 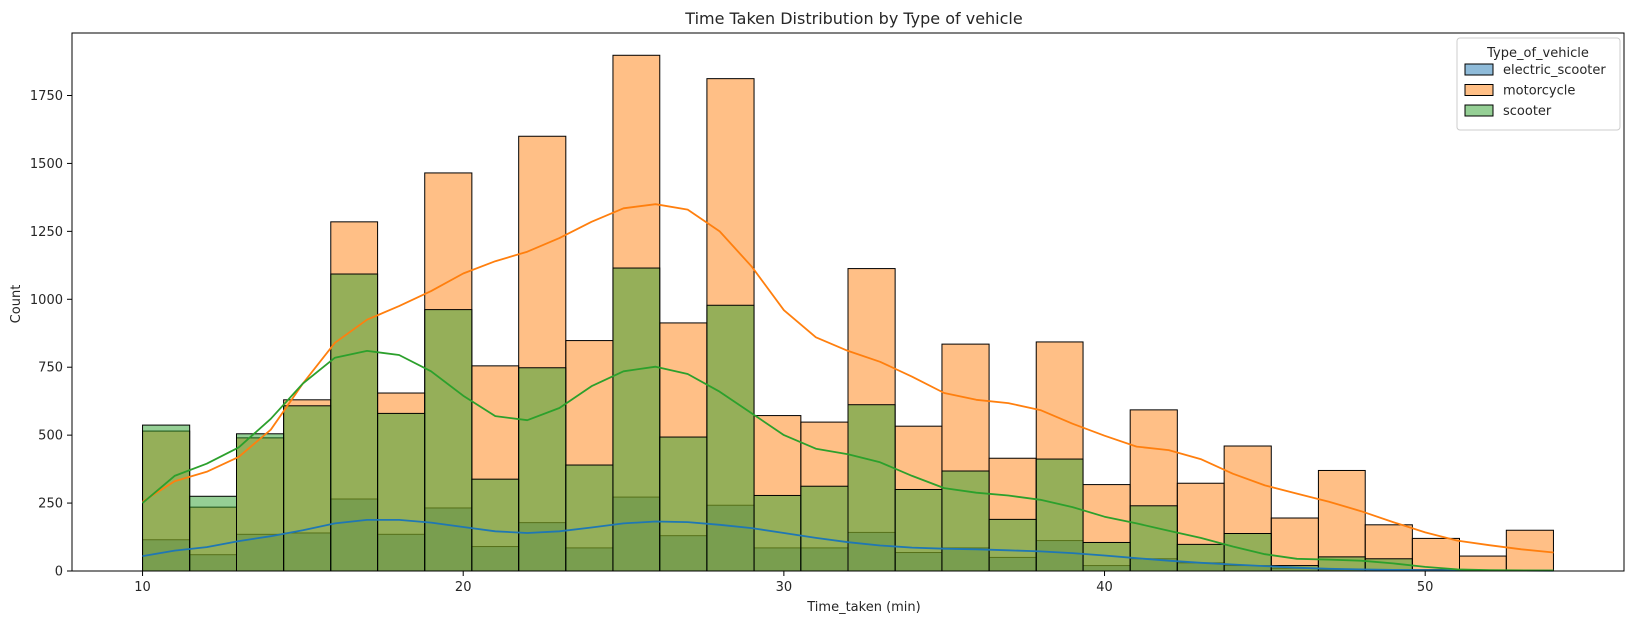 What do you see at coordinates (50, 368) in the screenshot?
I see `y-tick-label-750: 750` at bounding box center [50, 368].